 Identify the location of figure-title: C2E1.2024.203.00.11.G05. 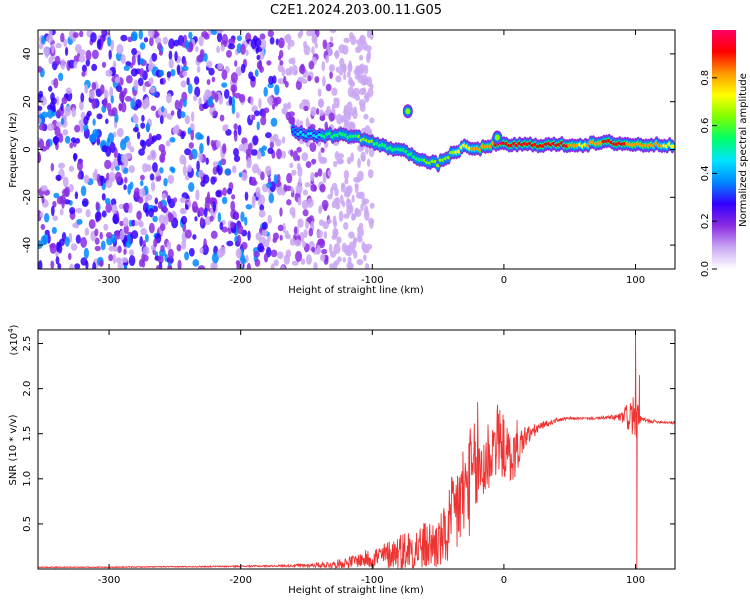
(356, 10).